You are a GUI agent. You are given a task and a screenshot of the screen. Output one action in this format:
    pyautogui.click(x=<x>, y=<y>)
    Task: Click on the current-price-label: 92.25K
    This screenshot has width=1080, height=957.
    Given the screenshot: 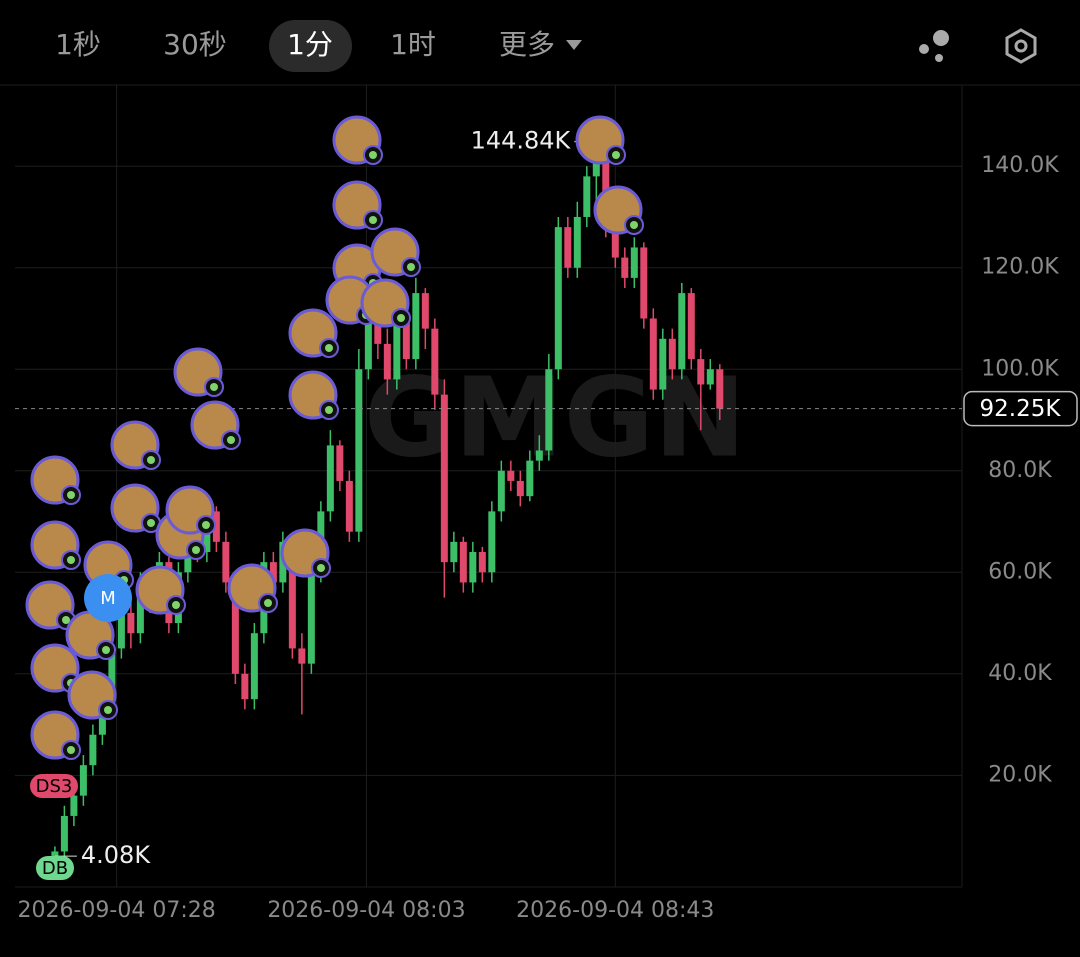 What is the action you would take?
    pyautogui.click(x=1021, y=409)
    